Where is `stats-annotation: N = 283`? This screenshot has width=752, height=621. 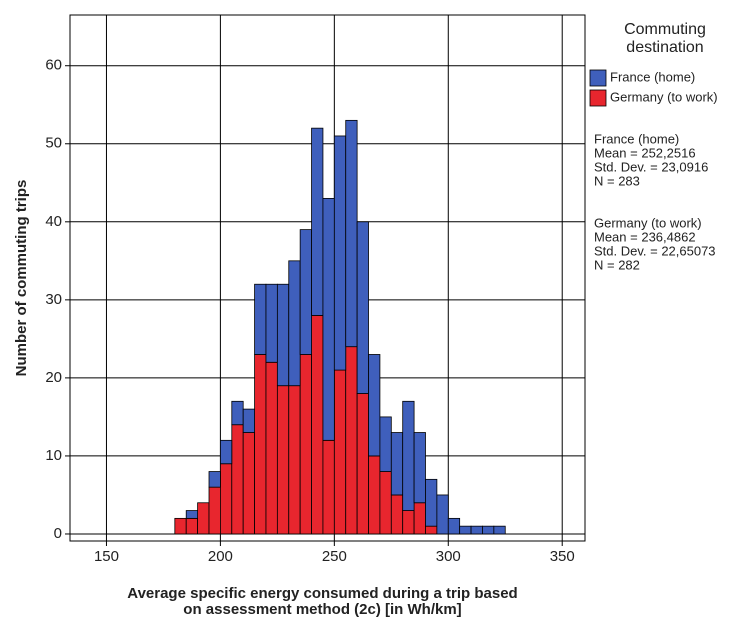 stats-annotation: N = 283 is located at coordinates (617, 180).